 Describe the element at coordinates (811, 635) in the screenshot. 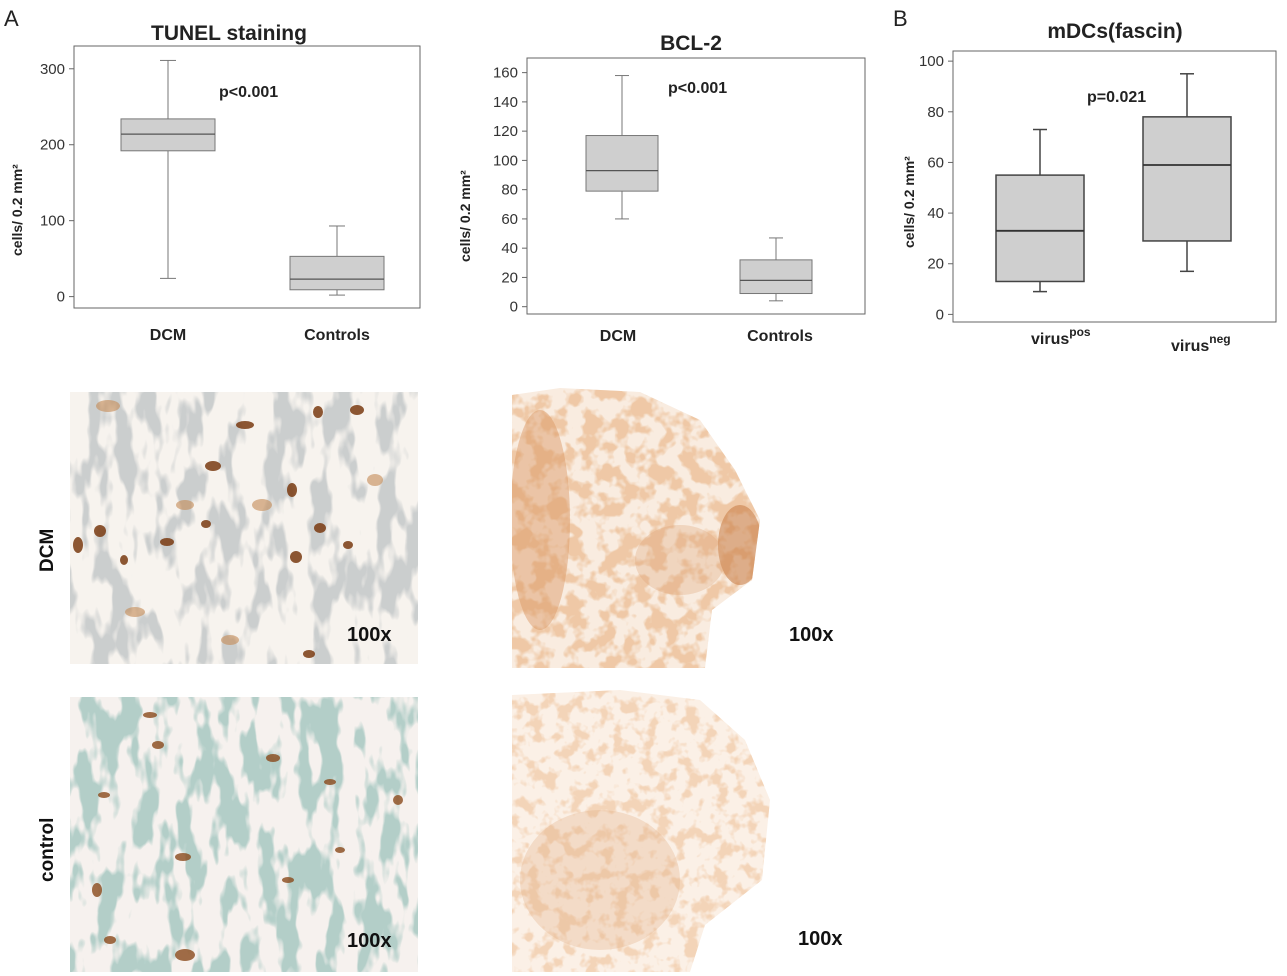

I see `bcl2-dcm-magnification: 100x` at that location.